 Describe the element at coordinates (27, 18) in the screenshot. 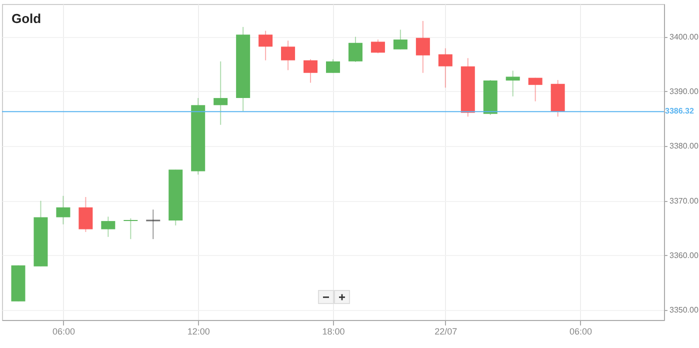

I see `text: Gold` at that location.